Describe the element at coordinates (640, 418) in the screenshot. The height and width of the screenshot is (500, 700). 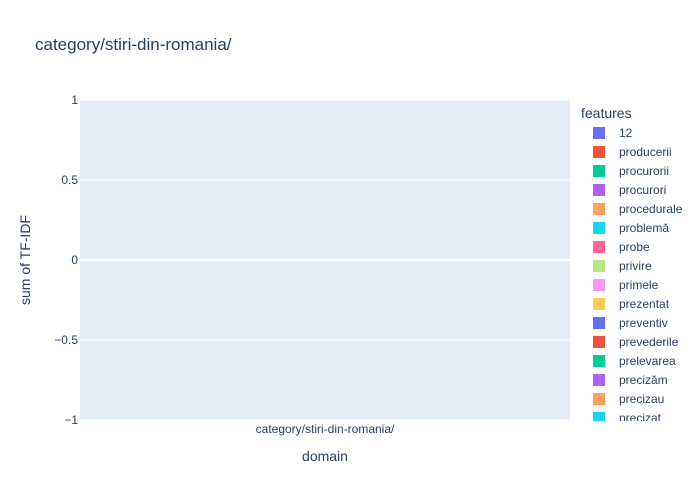
I see `legend-label: precizat` at that location.